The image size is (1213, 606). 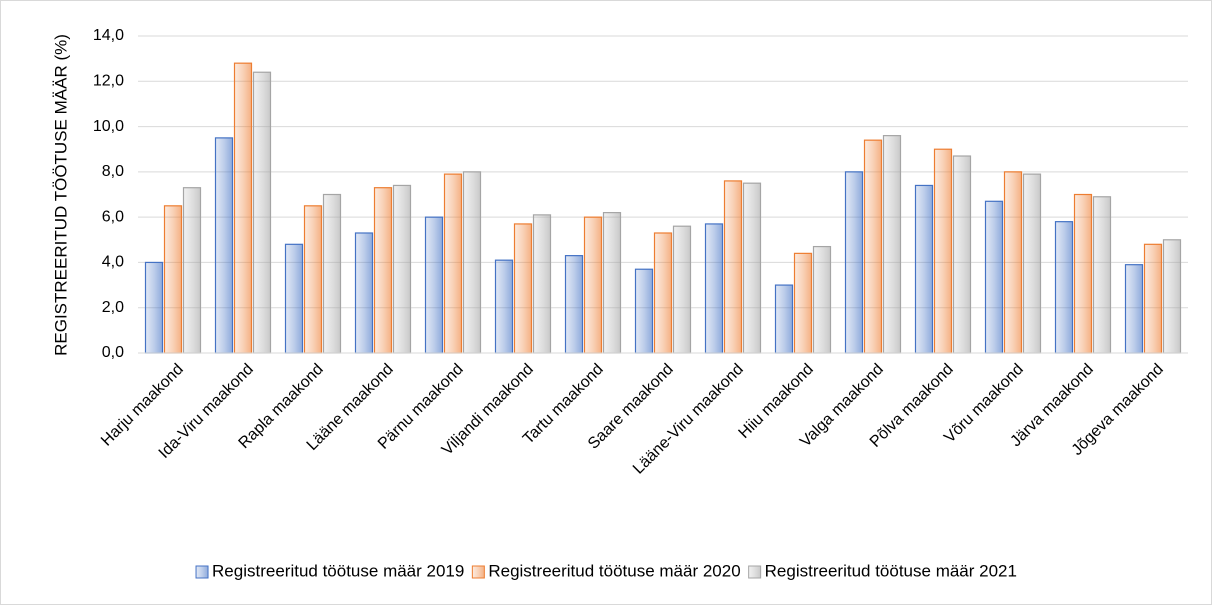 What do you see at coordinates (113, 307) in the screenshot?
I see `y-tick-label: 2,0` at bounding box center [113, 307].